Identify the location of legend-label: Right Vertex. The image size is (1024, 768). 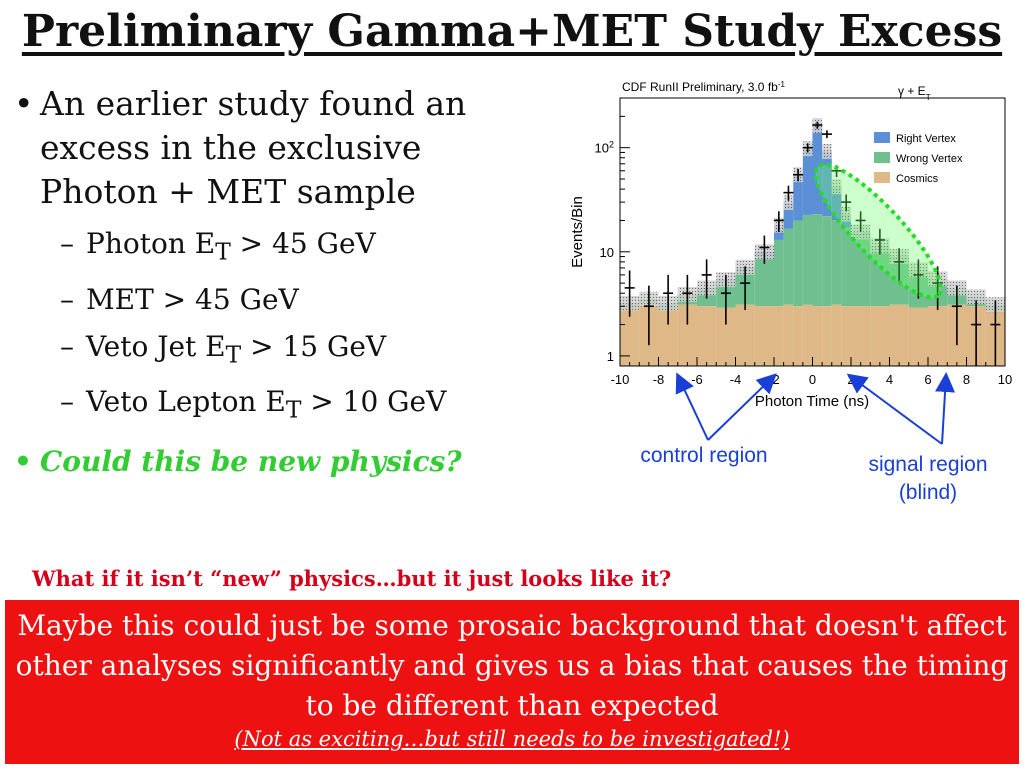
(926, 139).